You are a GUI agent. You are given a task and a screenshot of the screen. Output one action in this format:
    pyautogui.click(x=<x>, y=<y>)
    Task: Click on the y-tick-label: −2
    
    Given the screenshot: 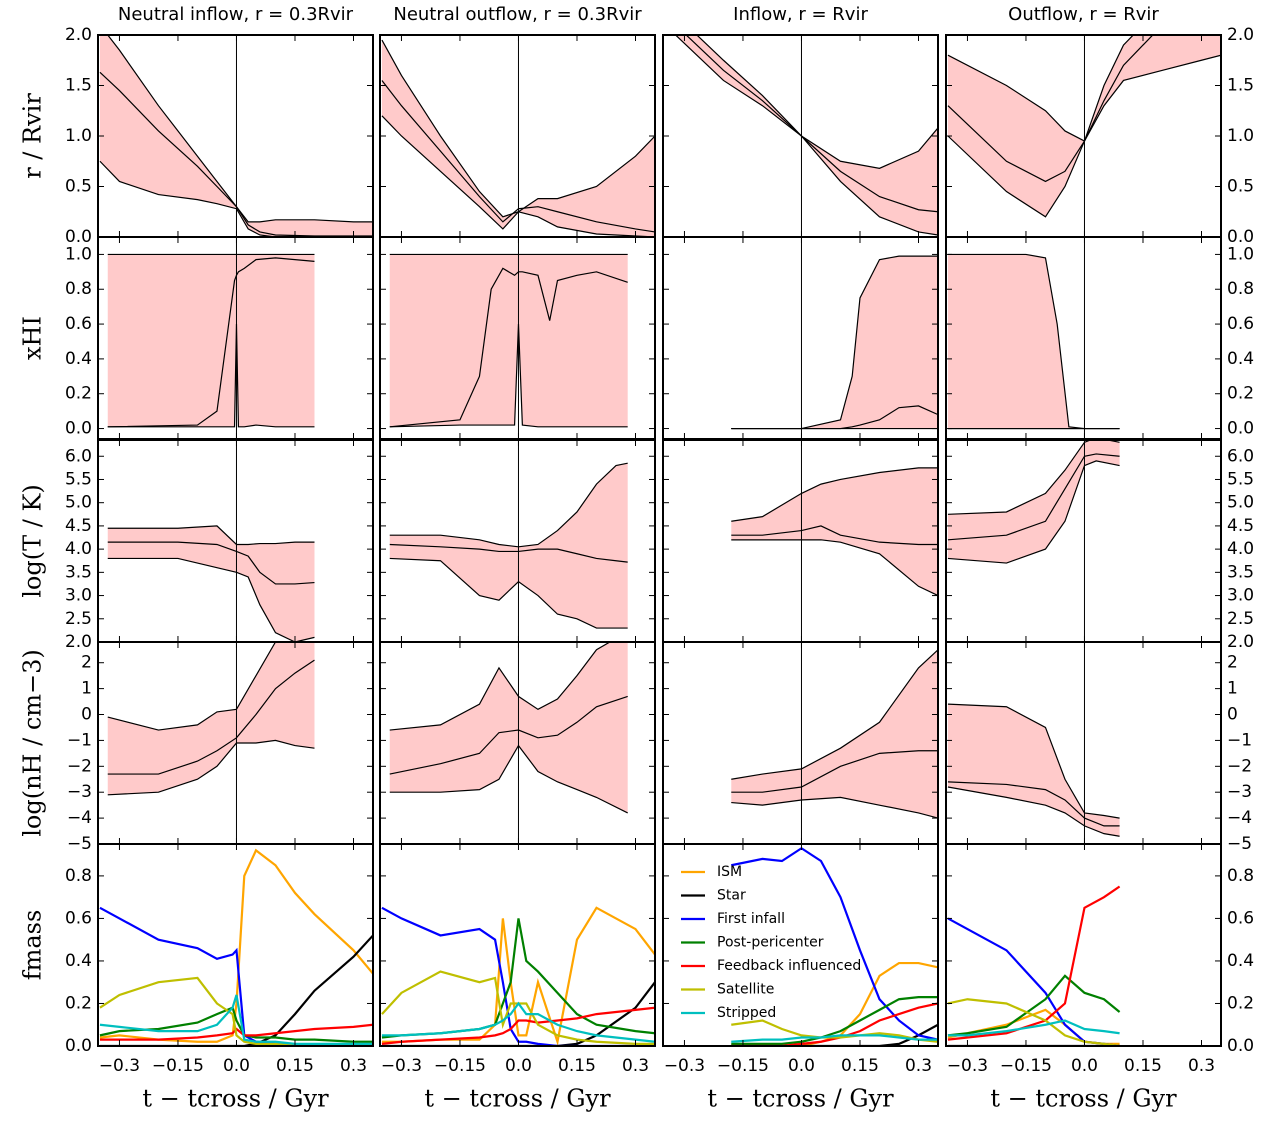 What is the action you would take?
    pyautogui.click(x=79, y=766)
    